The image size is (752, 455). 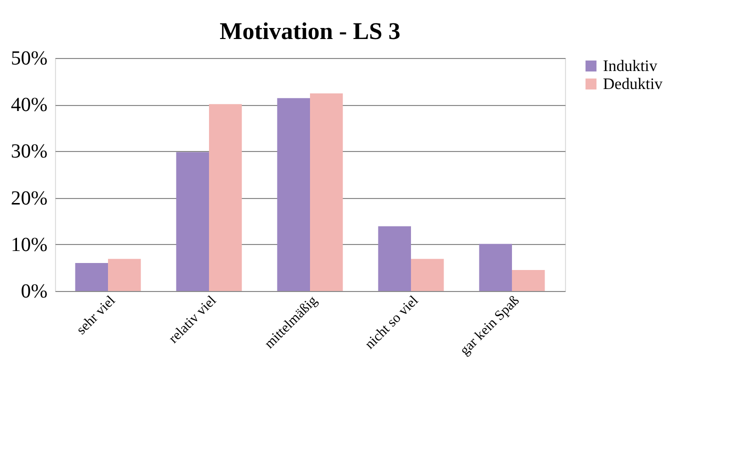 What do you see at coordinates (96, 315) in the screenshot?
I see `x-tick-label: sehr viel` at bounding box center [96, 315].